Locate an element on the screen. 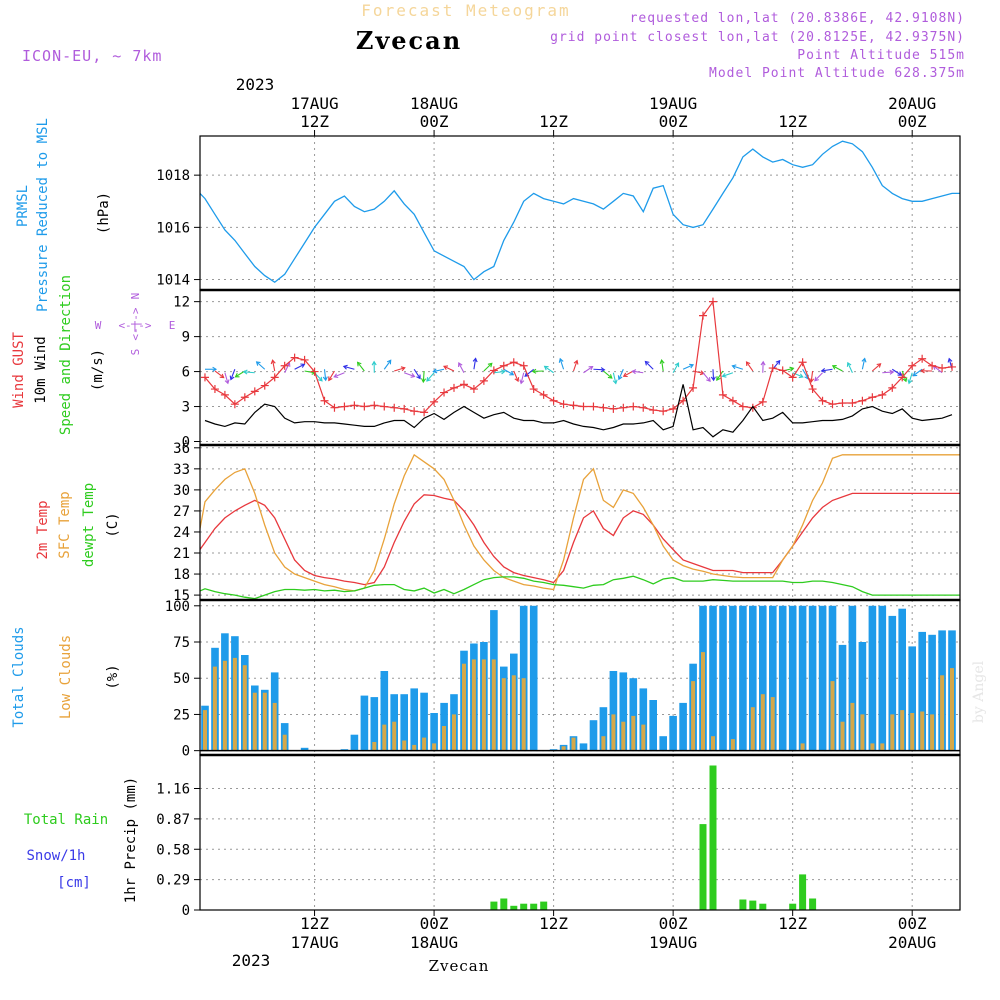  temperature-ytick-label: 36 is located at coordinates (181, 449).